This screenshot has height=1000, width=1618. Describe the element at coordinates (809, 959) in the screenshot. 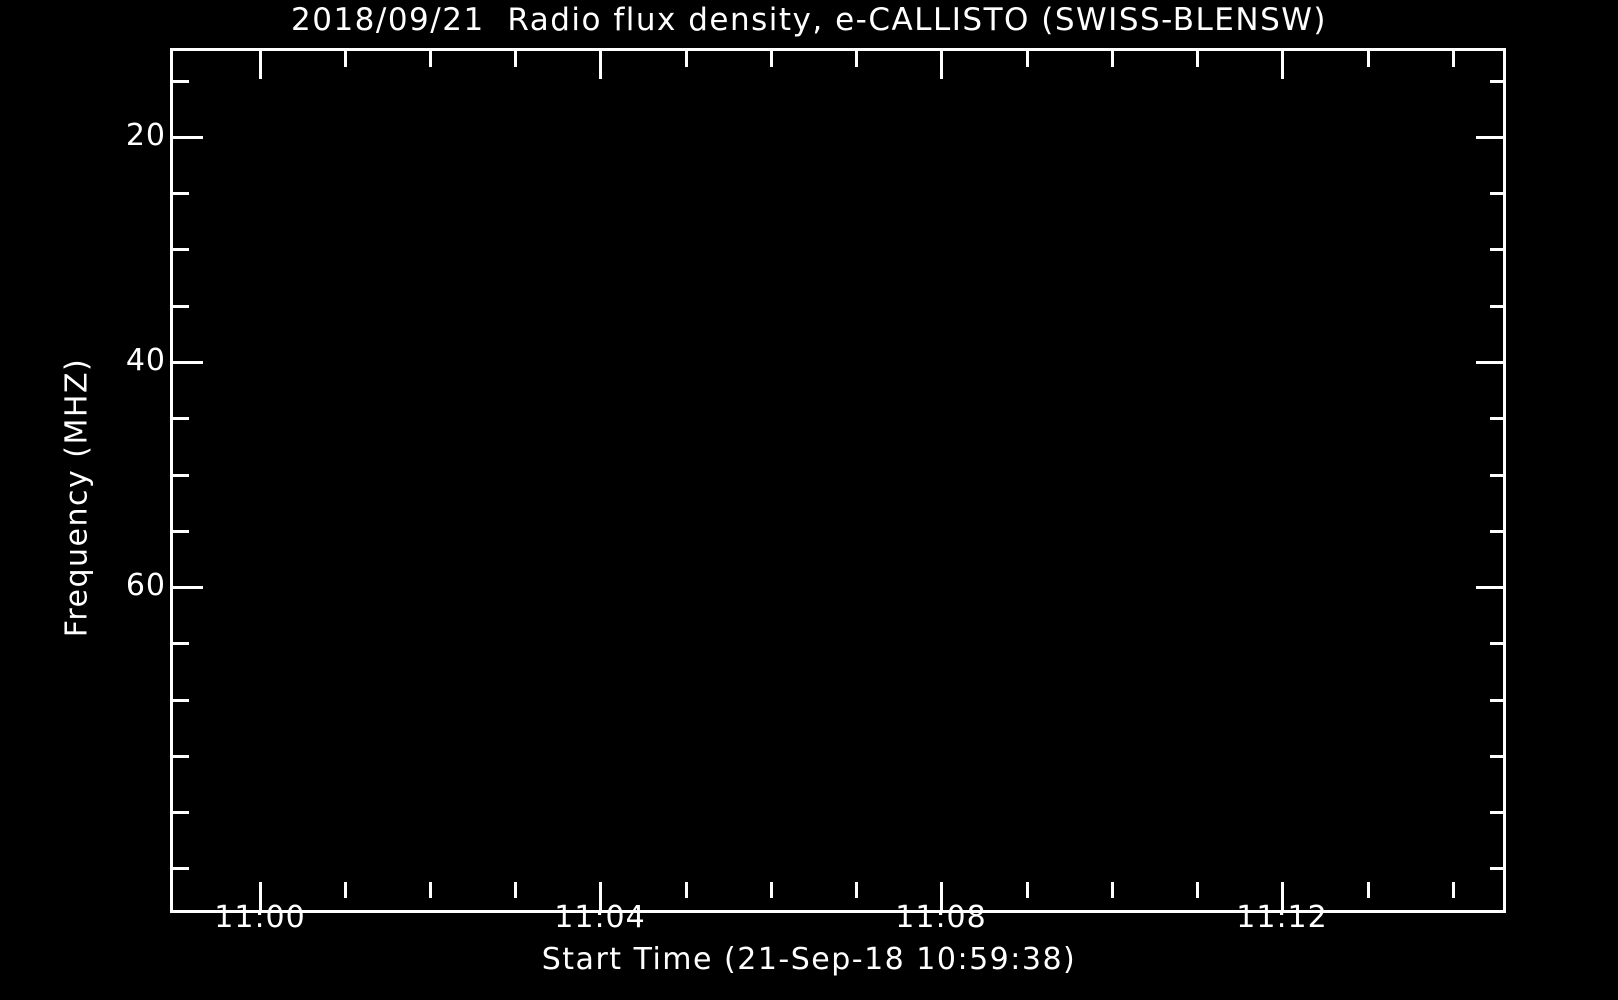

I see `x-axis-title: Start Time (21-Sep-18 10:59:38)` at that location.